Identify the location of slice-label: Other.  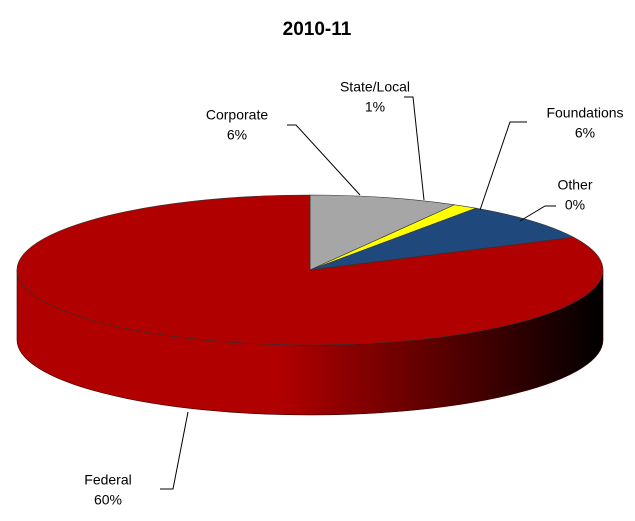
(574, 185).